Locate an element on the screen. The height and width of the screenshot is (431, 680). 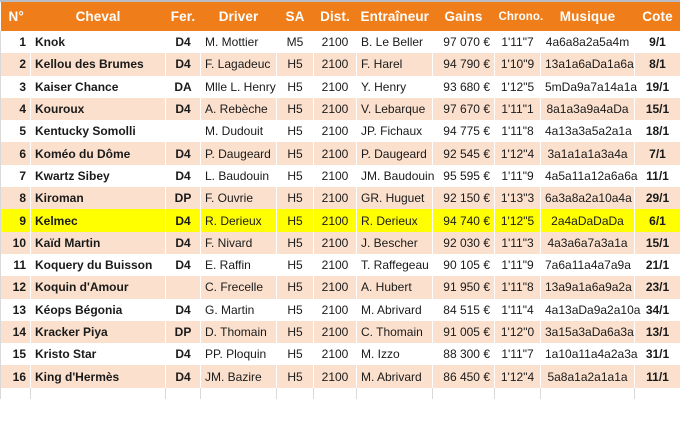
column-header-cote: Cote is located at coordinates (657, 16).